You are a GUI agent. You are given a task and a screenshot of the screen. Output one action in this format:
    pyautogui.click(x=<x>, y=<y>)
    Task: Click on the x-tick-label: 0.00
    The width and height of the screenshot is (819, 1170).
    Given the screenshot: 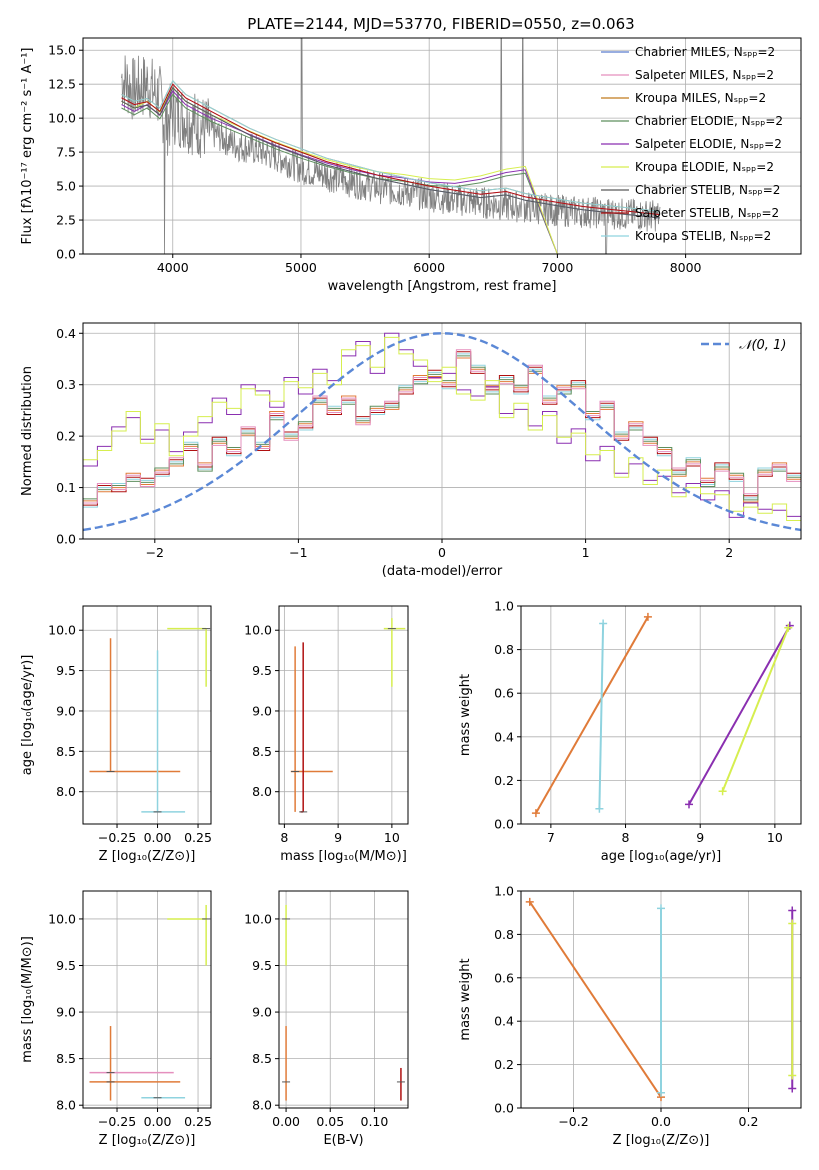 What is the action you would take?
    pyautogui.click(x=158, y=1121)
    